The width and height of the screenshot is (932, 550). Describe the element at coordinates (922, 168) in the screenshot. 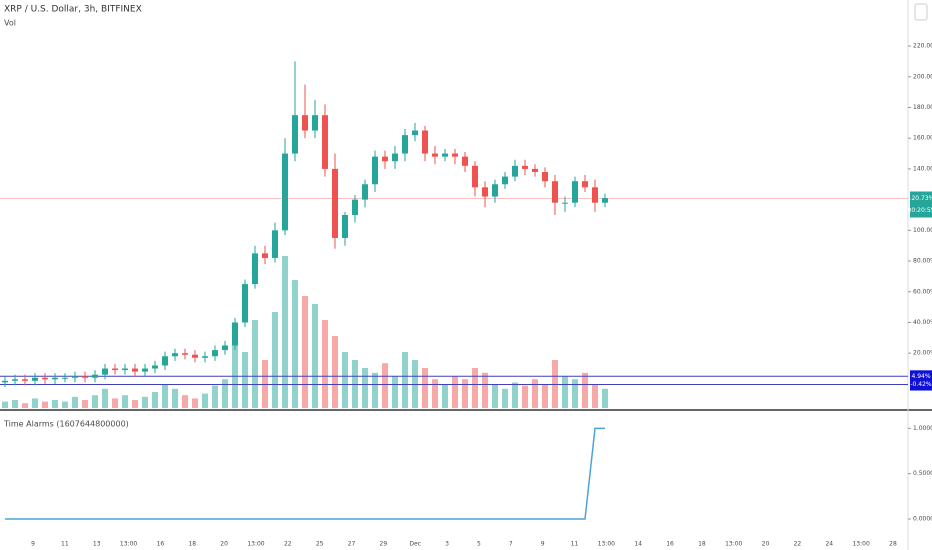

I see `y-tick-label: 140.00%` at that location.